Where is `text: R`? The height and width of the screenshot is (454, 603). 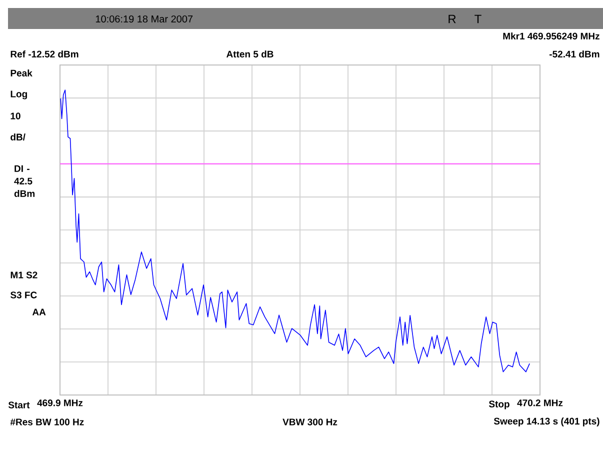
text: R is located at coordinates (452, 19).